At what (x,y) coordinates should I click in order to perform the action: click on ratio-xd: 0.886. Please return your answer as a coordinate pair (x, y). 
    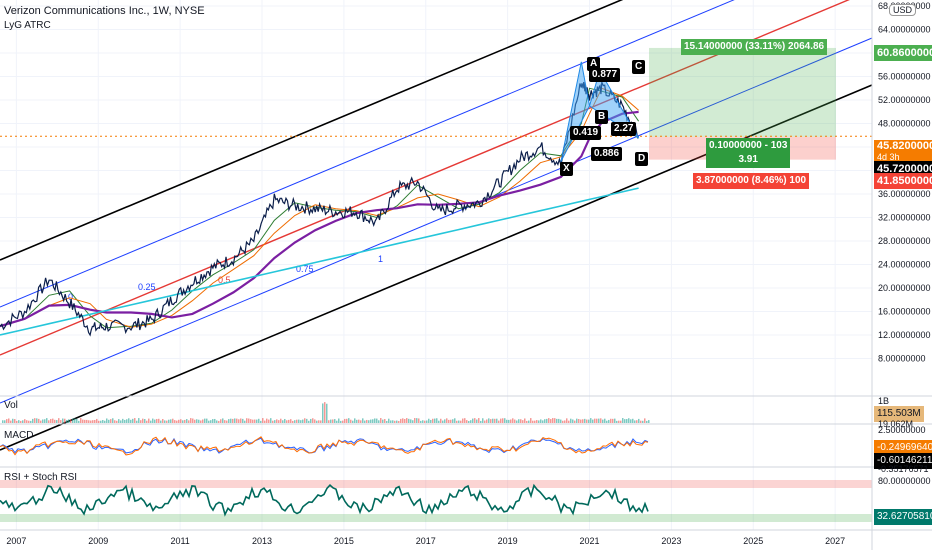
    Looking at the image, I should click on (607, 154).